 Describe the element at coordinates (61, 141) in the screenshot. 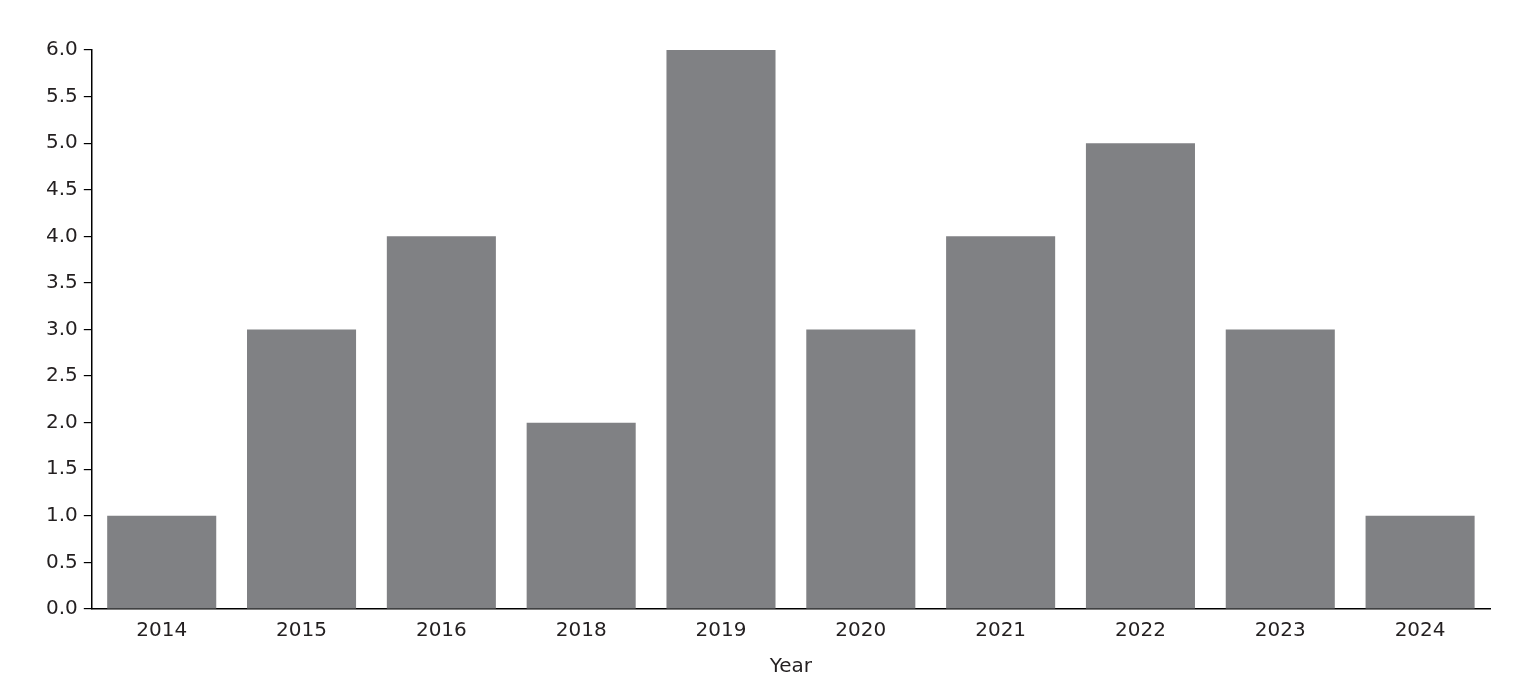

I see `y-tick-label: 5.0` at that location.